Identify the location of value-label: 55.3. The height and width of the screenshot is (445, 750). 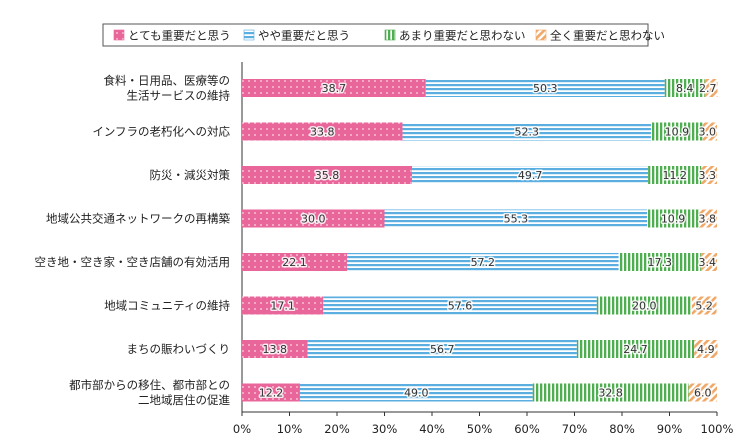
(516, 219).